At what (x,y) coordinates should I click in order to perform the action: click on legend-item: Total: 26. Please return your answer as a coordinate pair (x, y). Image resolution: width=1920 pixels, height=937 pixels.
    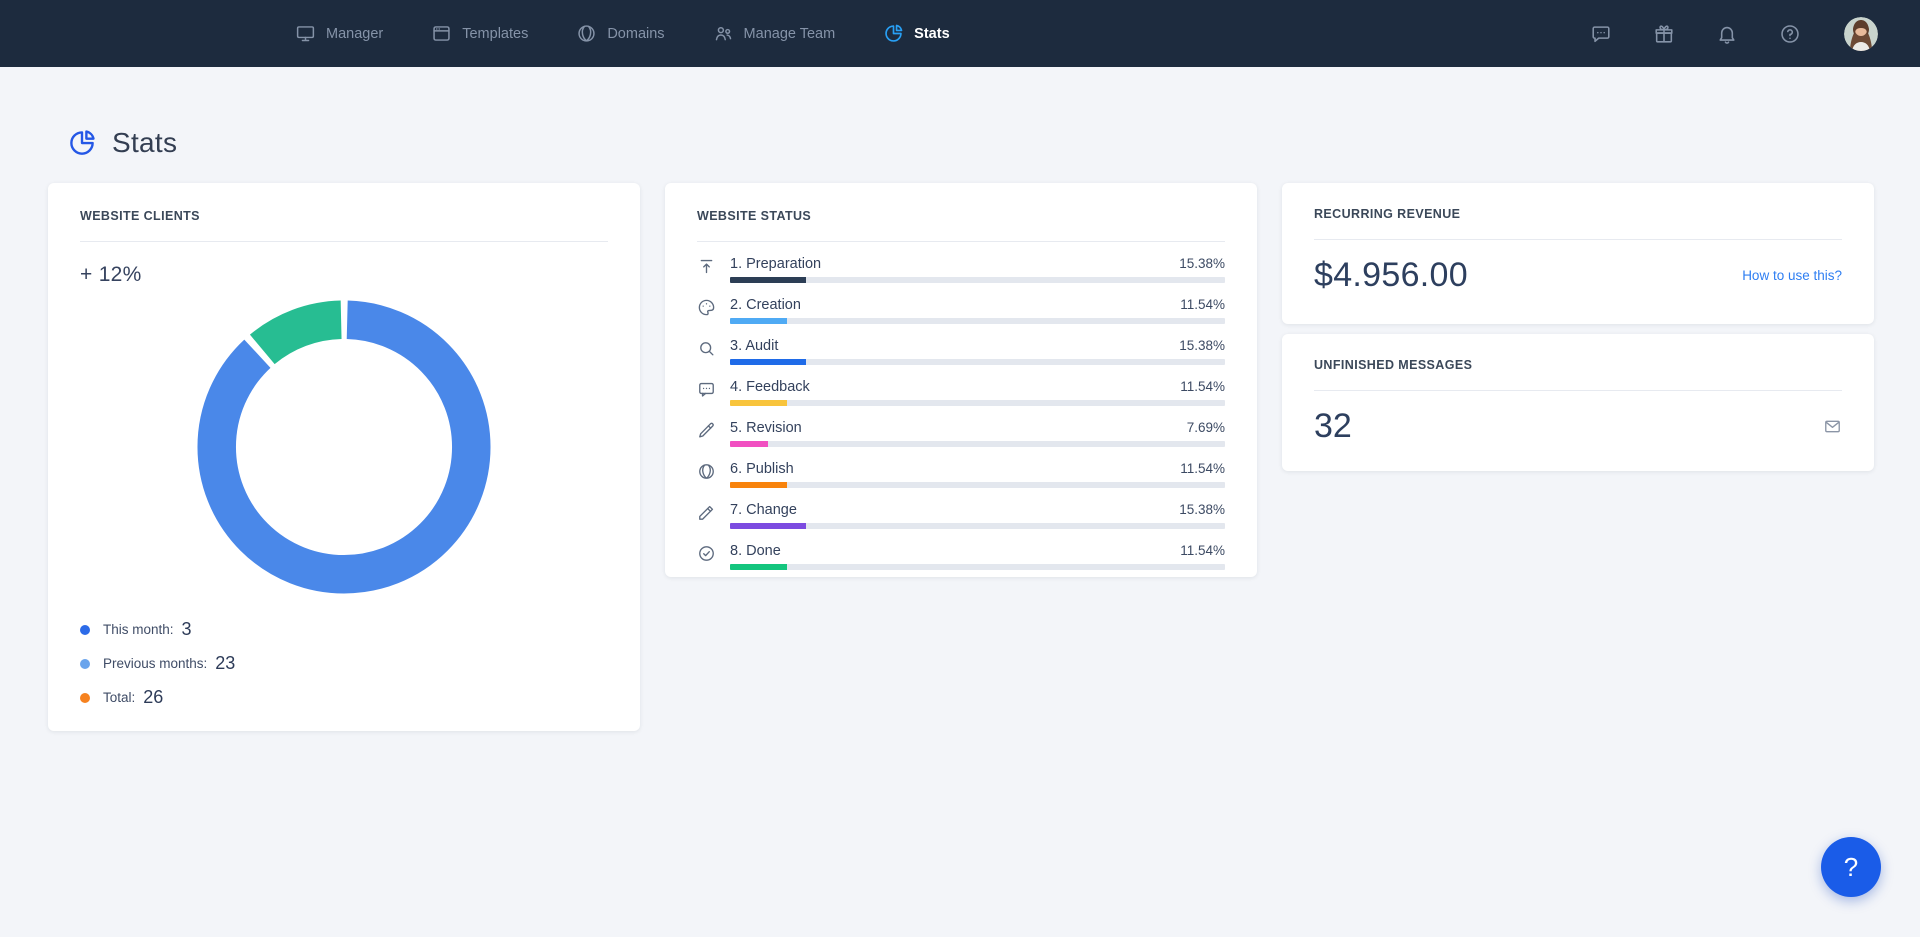
    Looking at the image, I should click on (344, 697).